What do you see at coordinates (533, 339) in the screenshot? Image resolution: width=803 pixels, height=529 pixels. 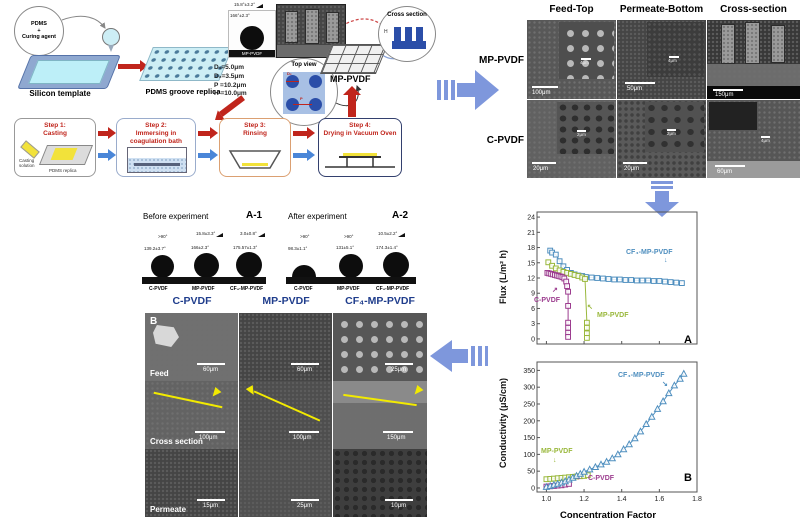 I see `svg-text: 0` at bounding box center [533, 339].